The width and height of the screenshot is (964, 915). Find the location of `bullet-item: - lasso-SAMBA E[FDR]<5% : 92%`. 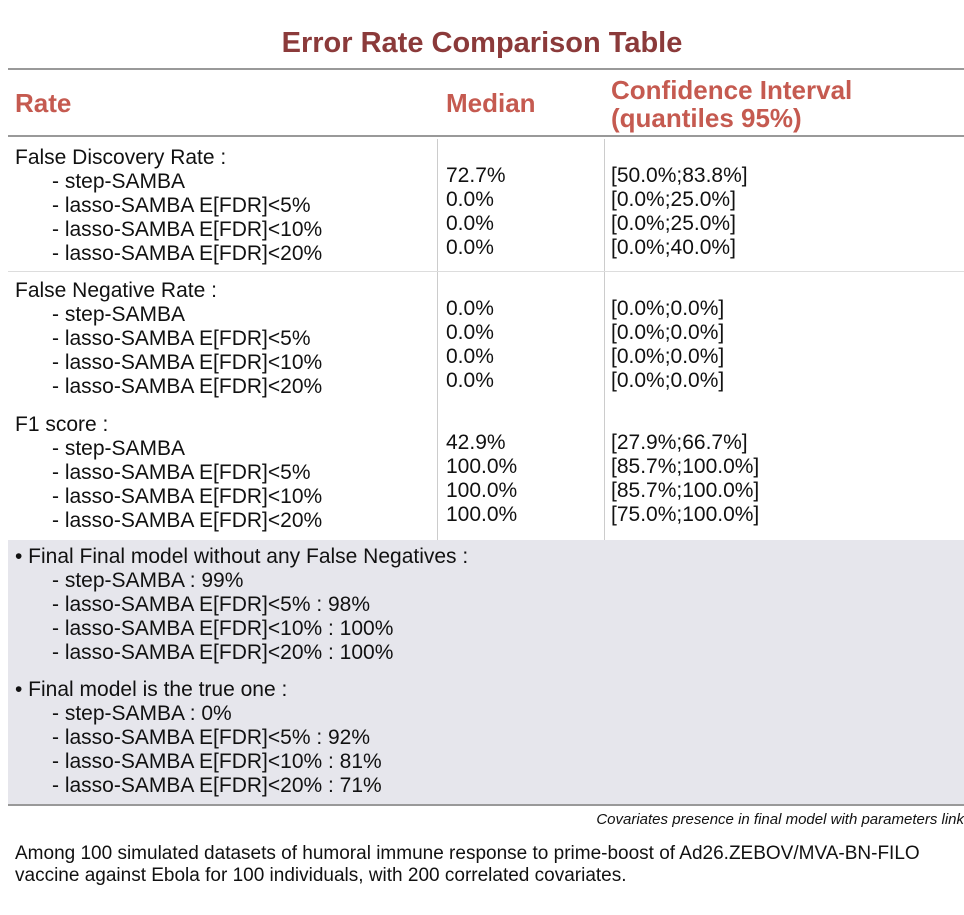

bullet-item: - lasso-SAMBA E[FDR]<5% : 92% is located at coordinates (211, 737).